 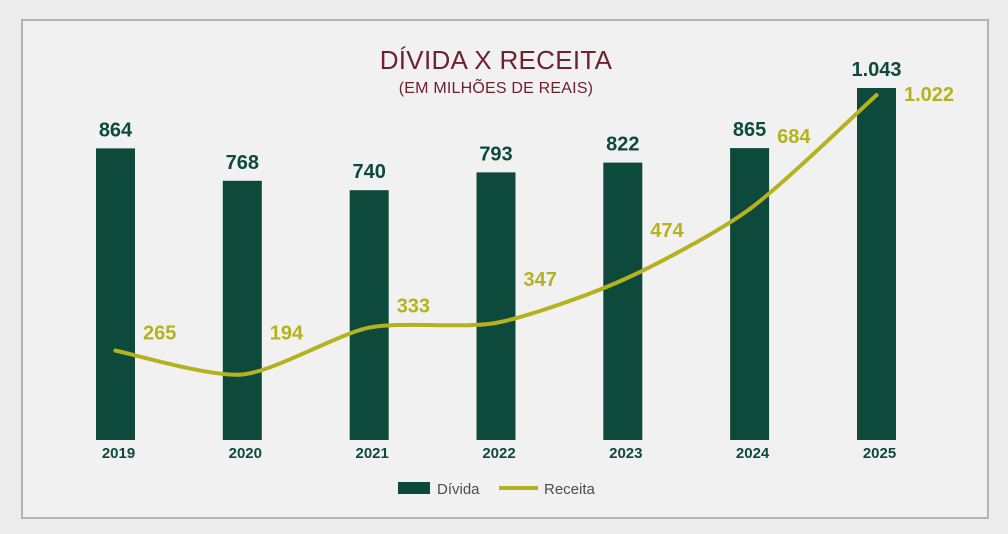 What do you see at coordinates (496, 87) in the screenshot?
I see `chart-subtitle: (EM MILHÕES DE REAIS)` at bounding box center [496, 87].